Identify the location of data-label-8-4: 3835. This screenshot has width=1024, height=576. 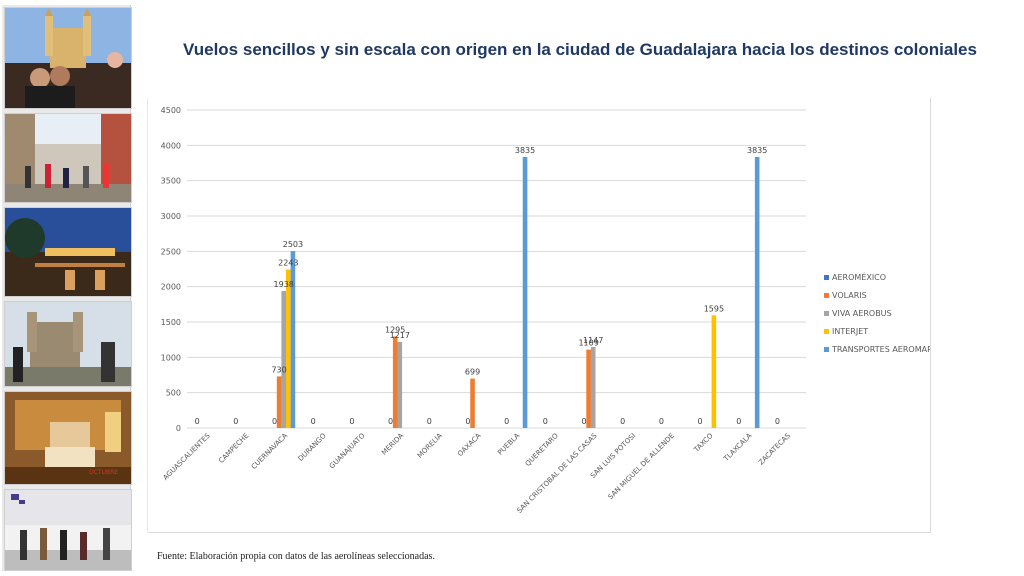
(525, 150).